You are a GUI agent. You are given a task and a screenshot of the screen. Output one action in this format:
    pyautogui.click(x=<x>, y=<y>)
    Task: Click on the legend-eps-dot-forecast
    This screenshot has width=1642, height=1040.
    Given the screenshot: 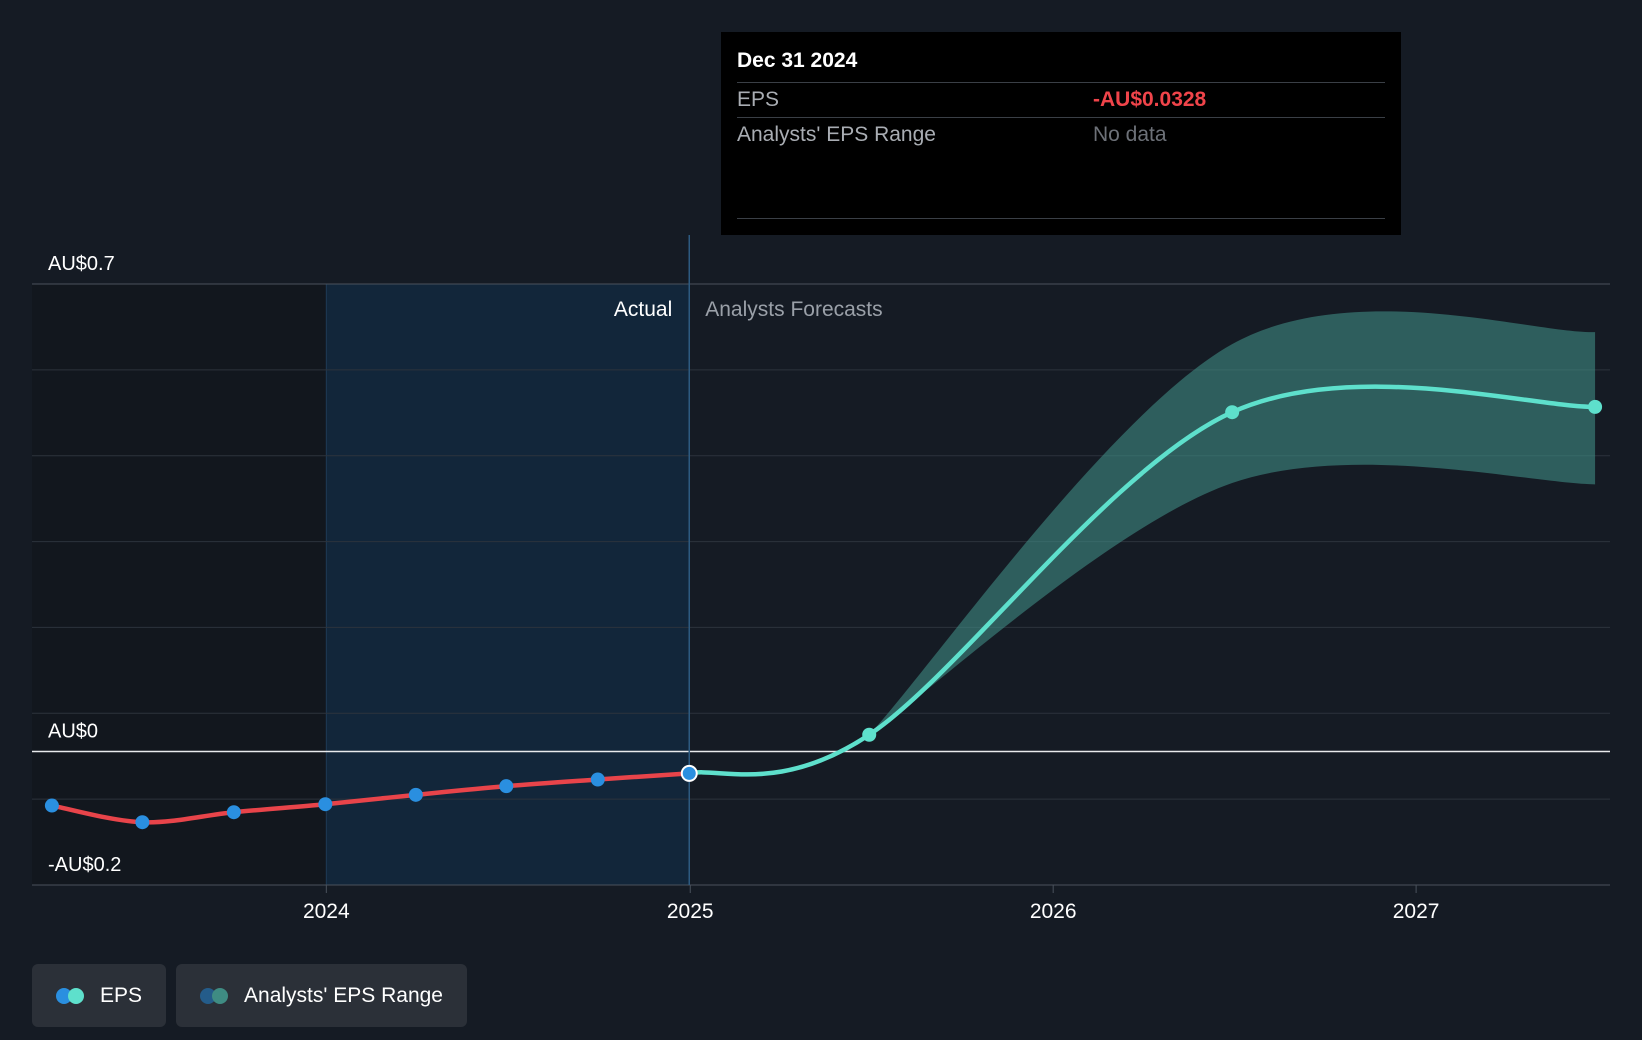 What is the action you would take?
    pyautogui.click(x=76, y=995)
    